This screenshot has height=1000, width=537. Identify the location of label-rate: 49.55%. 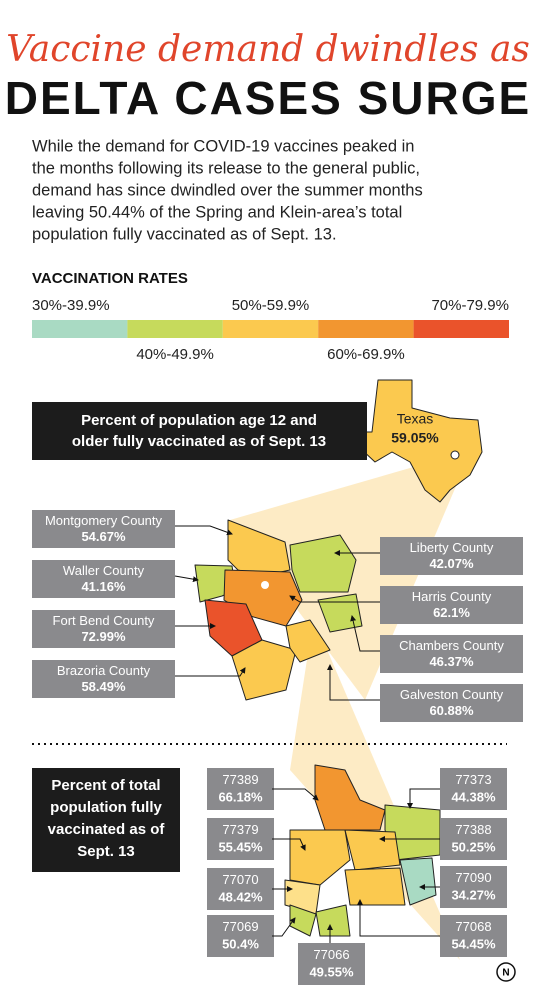
(331, 972).